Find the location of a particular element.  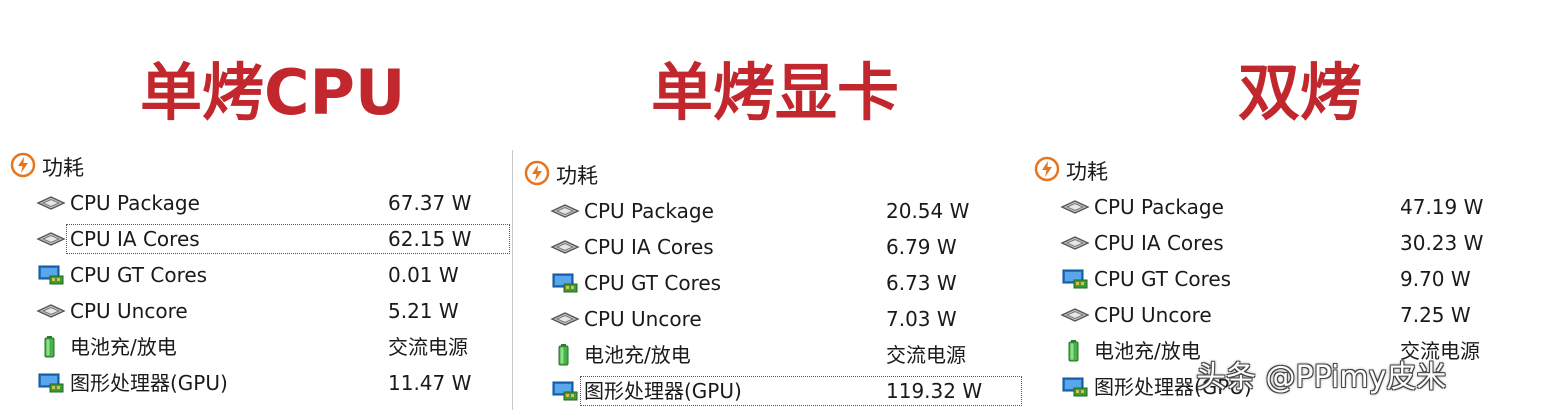

sensor-row: CPU IA Cores 30.23 W is located at coordinates (1282, 243).